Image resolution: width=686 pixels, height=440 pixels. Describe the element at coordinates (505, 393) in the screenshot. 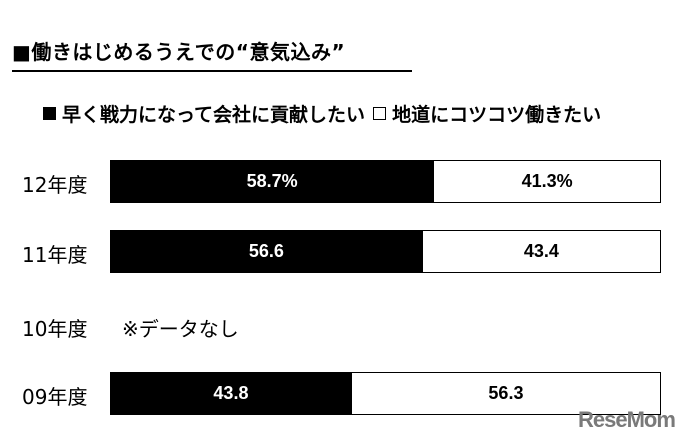

I see `bar-segment-steady: 56.3` at that location.